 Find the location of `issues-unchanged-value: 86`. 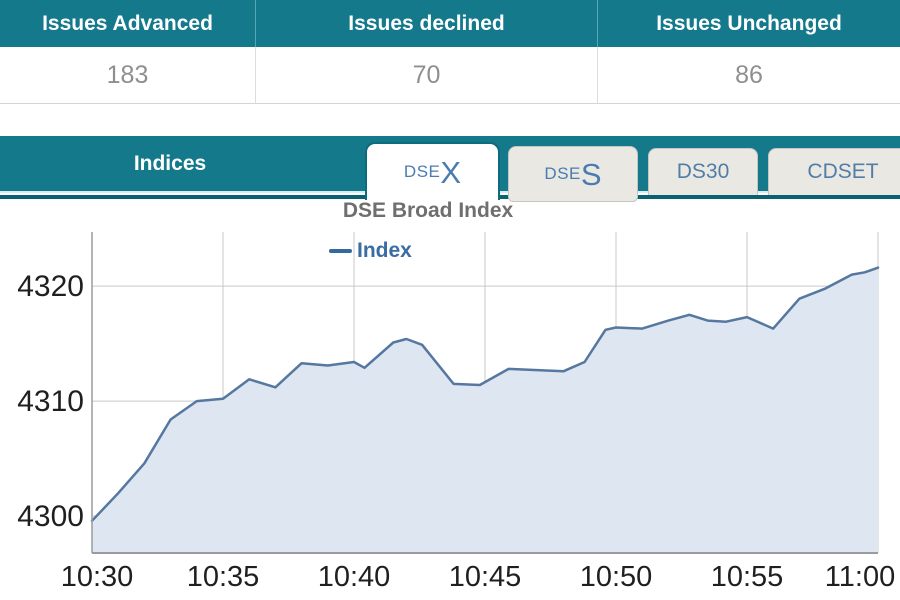

issues-unchanged-value: 86 is located at coordinates (748, 75).